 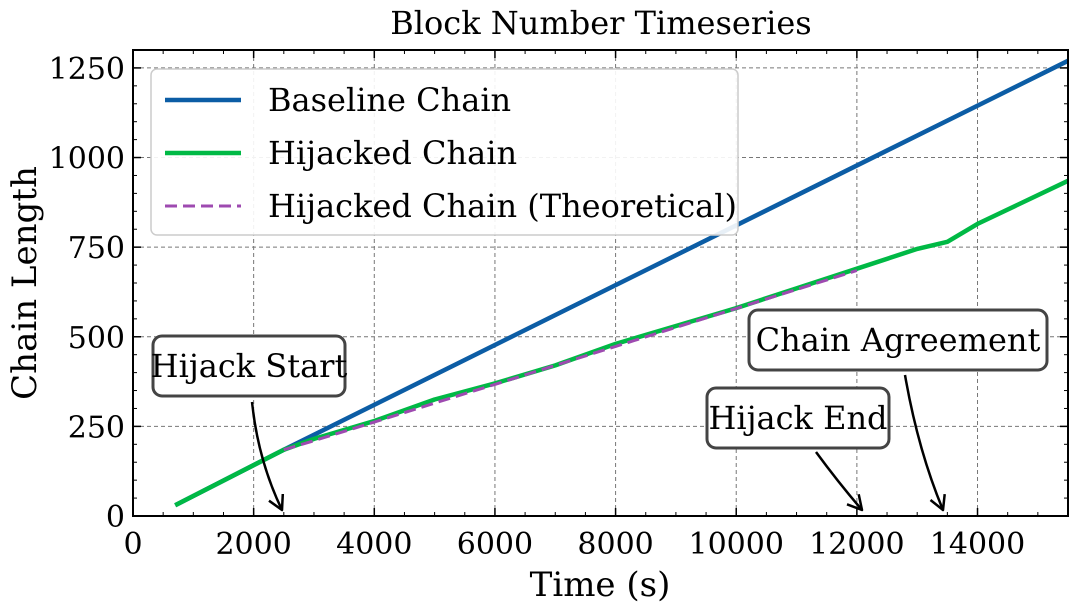 What do you see at coordinates (115, 517) in the screenshot?
I see `y-tick-label: 0` at bounding box center [115, 517].